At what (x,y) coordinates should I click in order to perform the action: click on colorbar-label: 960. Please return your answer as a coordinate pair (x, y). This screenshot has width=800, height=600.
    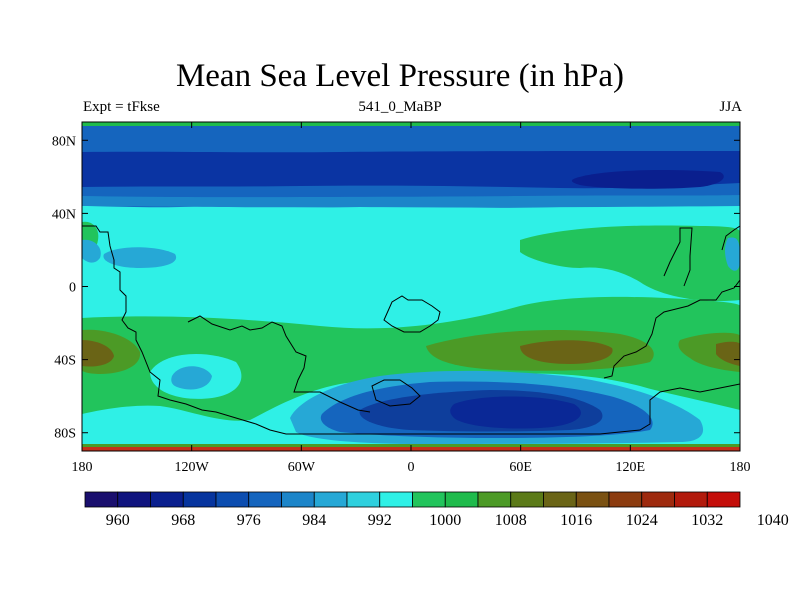
    Looking at the image, I should click on (118, 520).